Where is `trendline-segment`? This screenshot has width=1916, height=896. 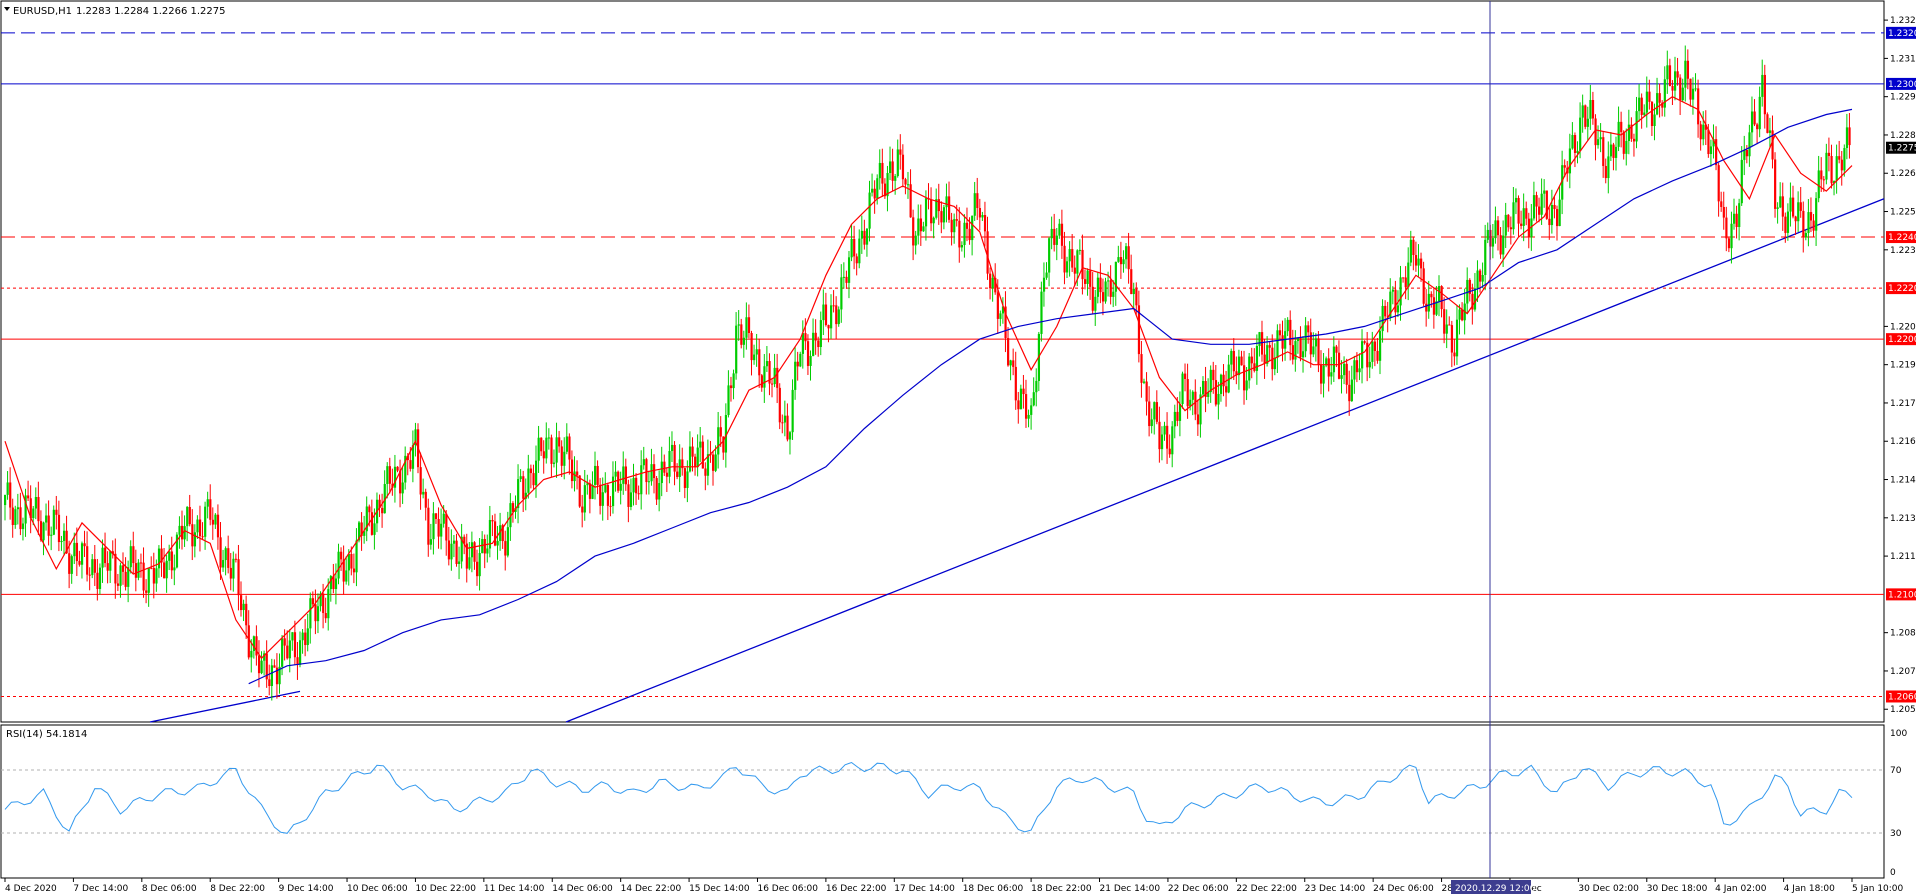
trendline-segment is located at coordinates (225, 706).